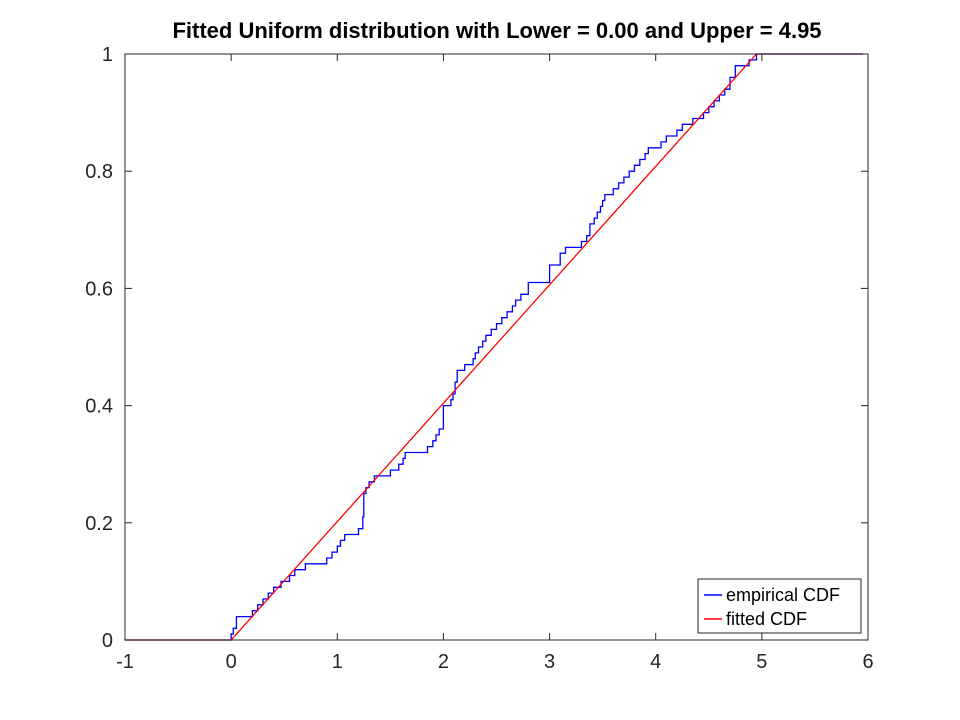 The image size is (960, 720). I want to click on x-tick-label: -1, so click(125, 662).